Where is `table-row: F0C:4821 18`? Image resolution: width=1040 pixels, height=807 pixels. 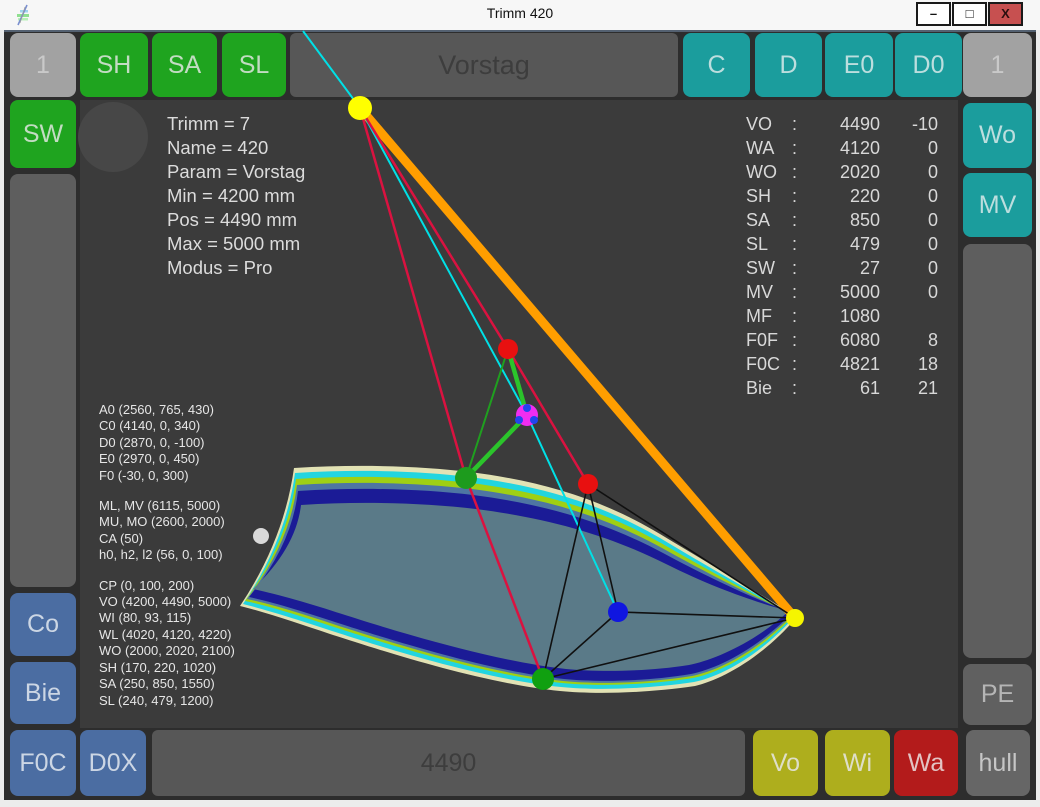
table-row: F0C:4821 18 is located at coordinates (842, 364).